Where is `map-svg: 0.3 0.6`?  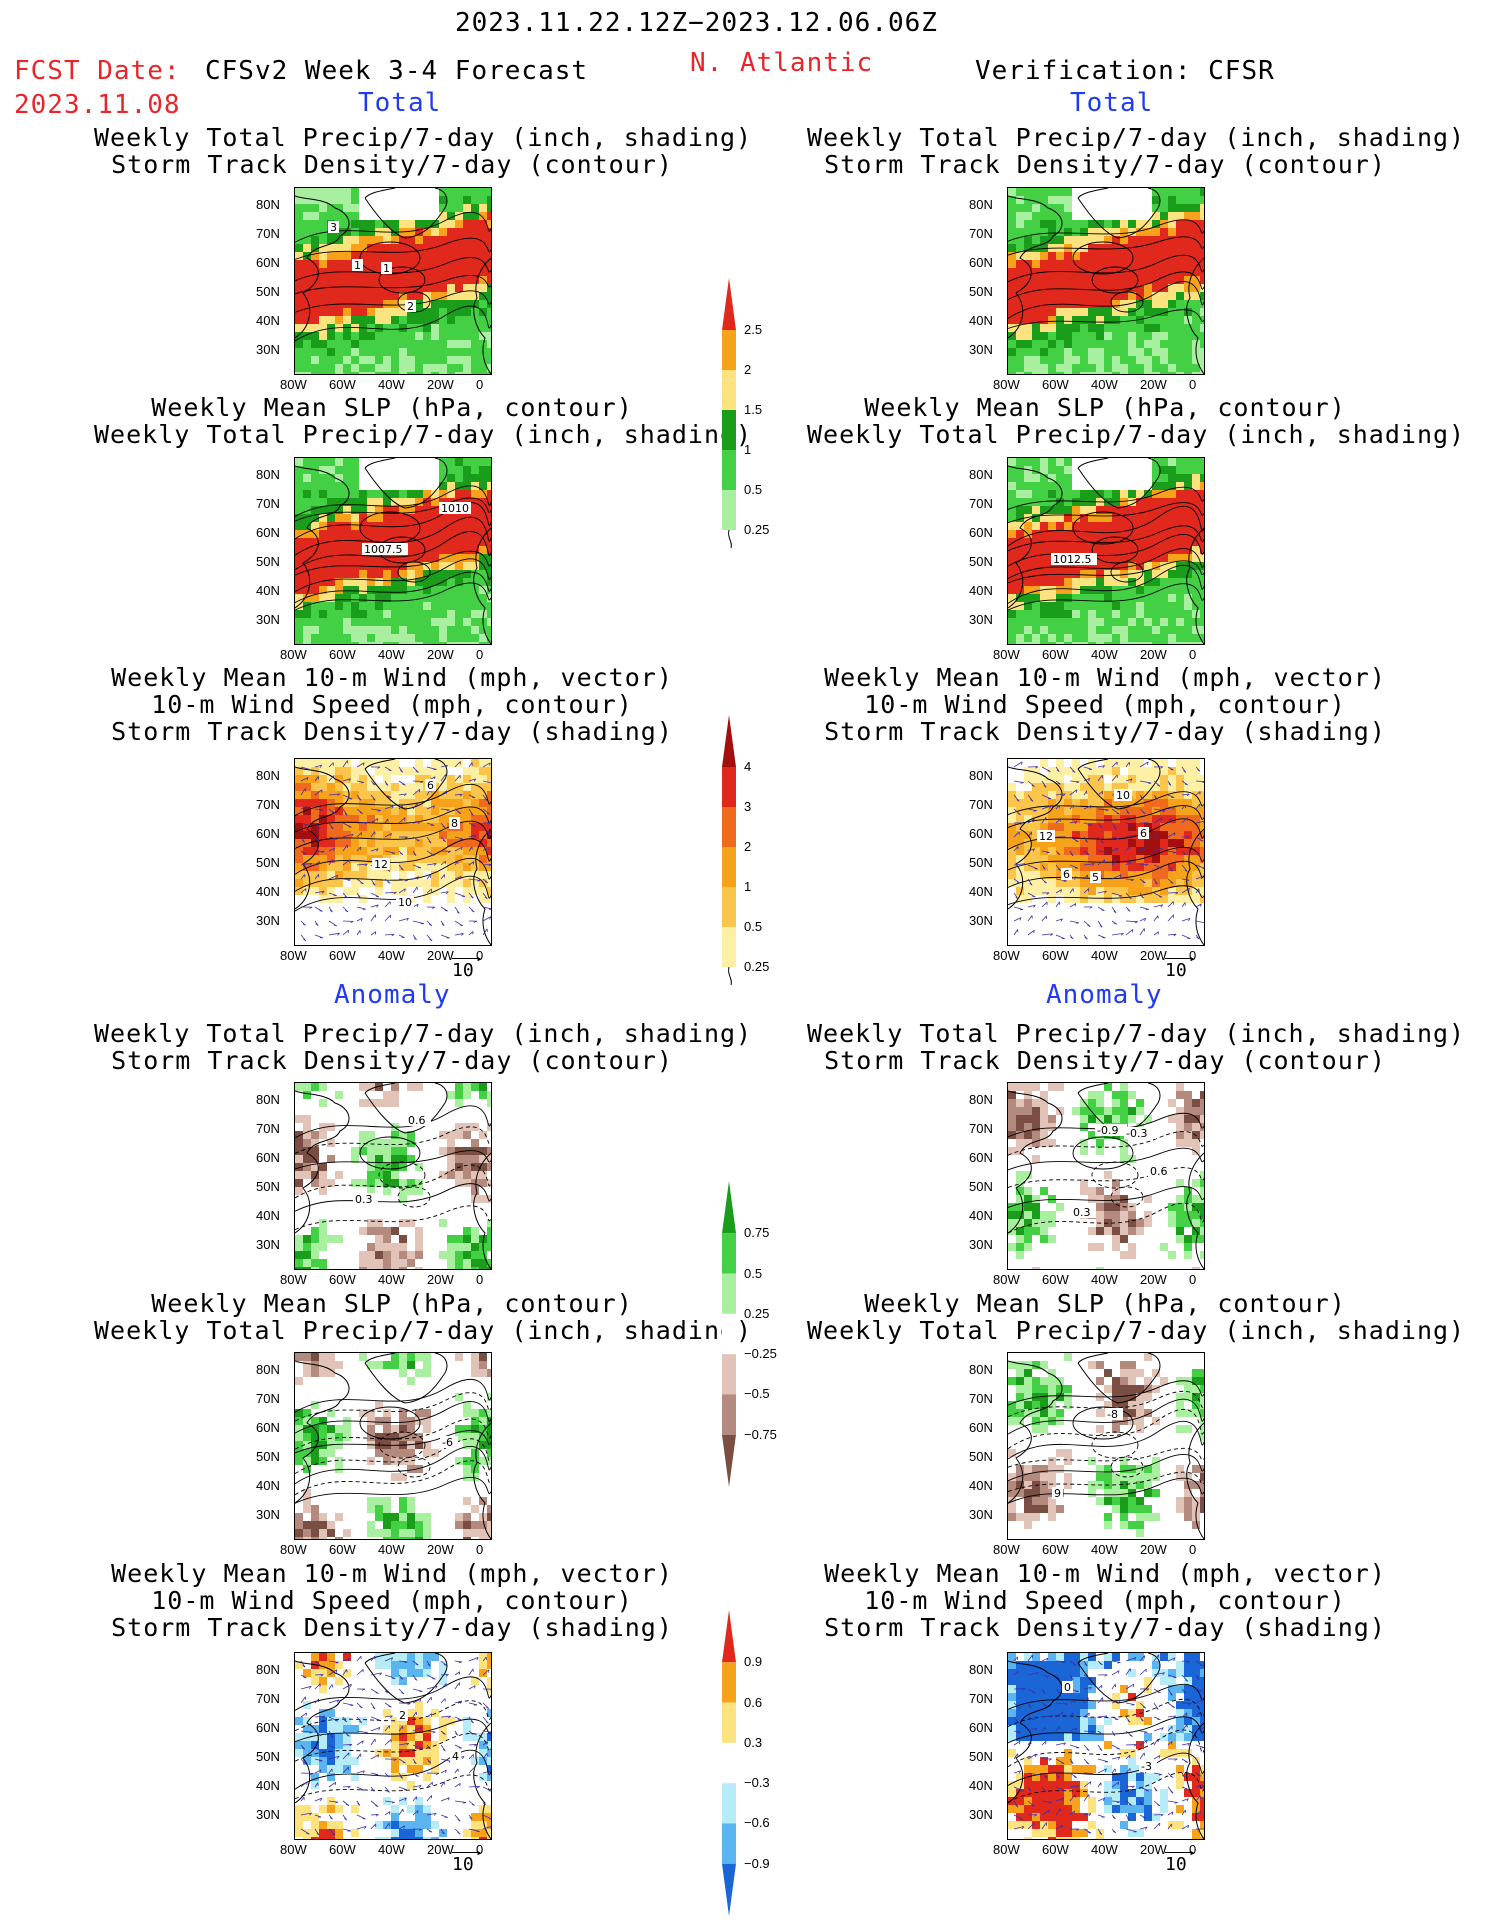
map-svg: 0.3 0.6 is located at coordinates (393, 1176).